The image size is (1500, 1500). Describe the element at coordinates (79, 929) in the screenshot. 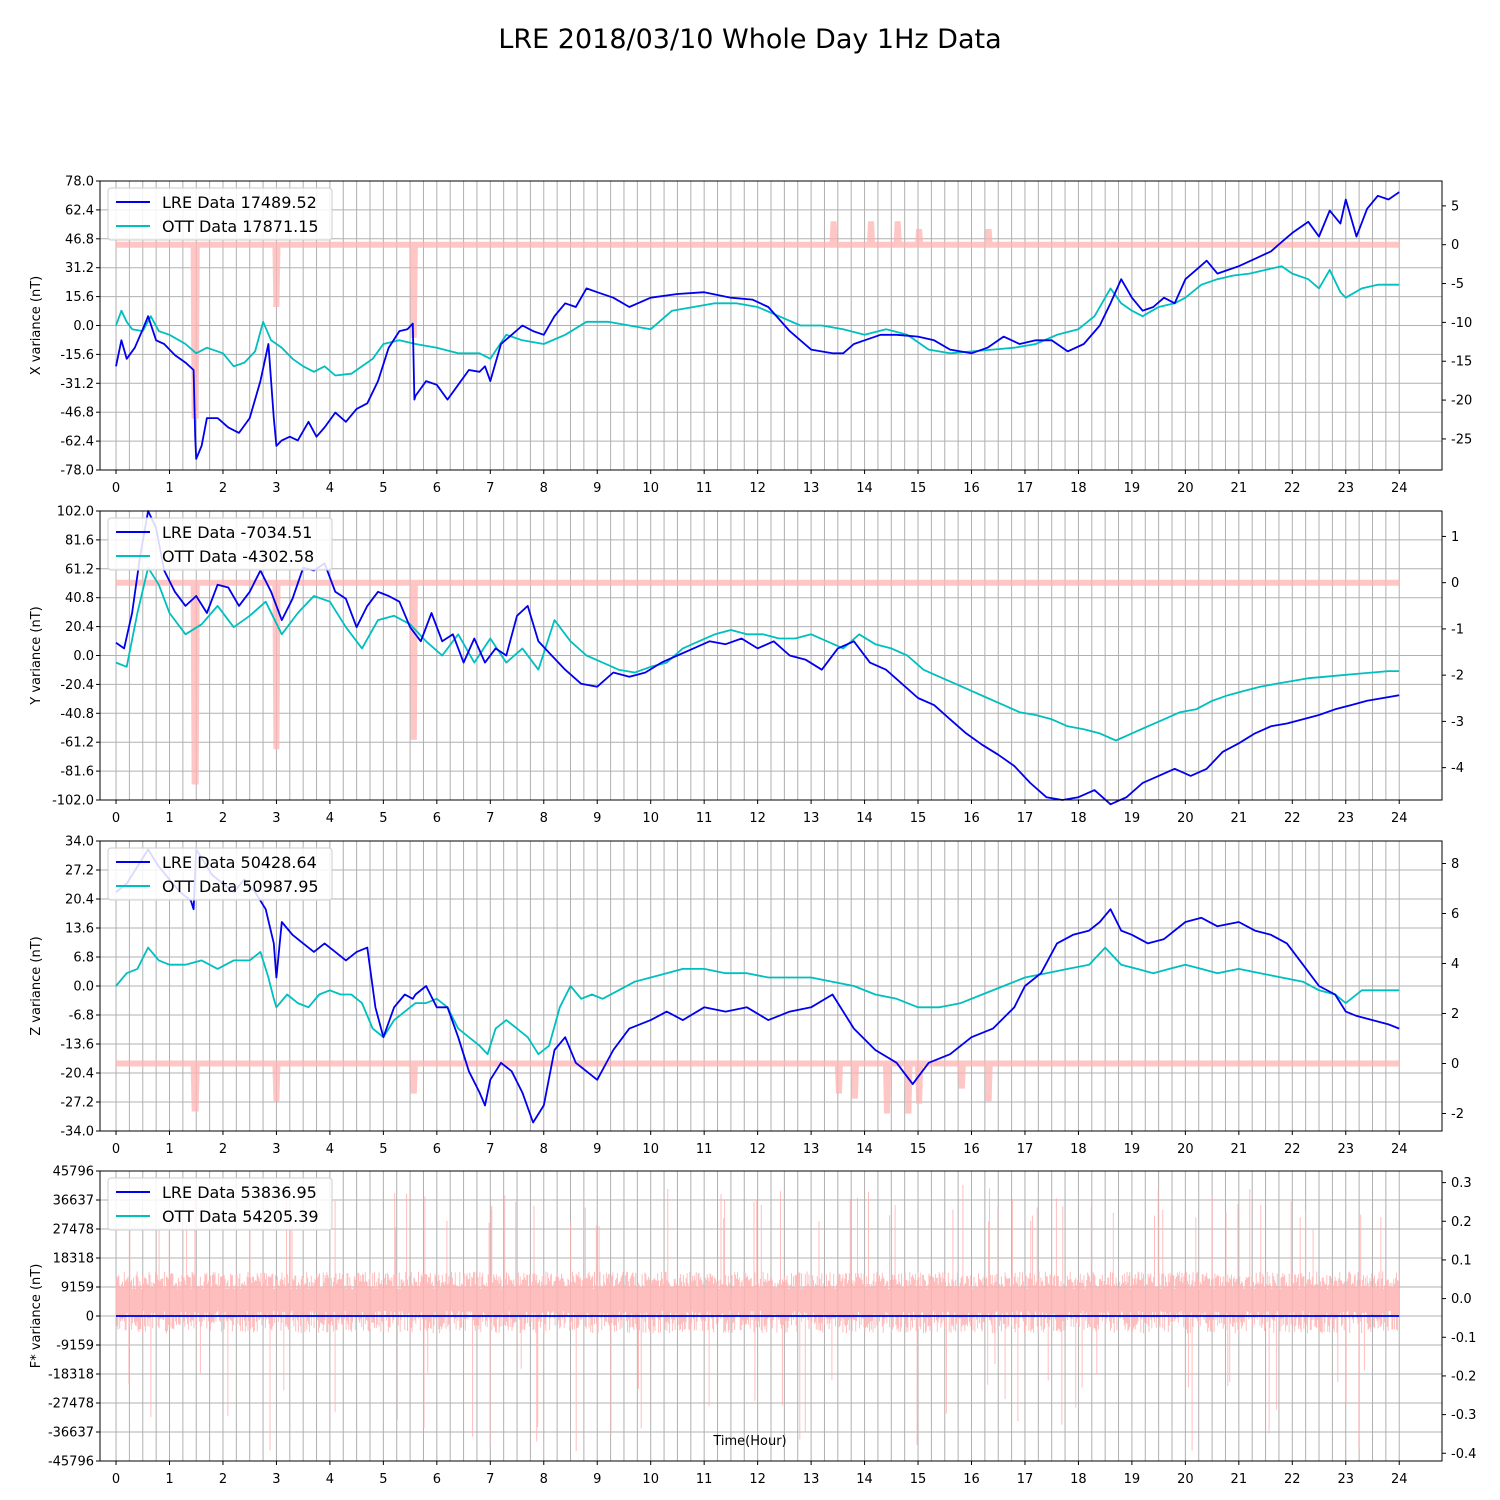

I see `y-tick-label: 13.6` at that location.